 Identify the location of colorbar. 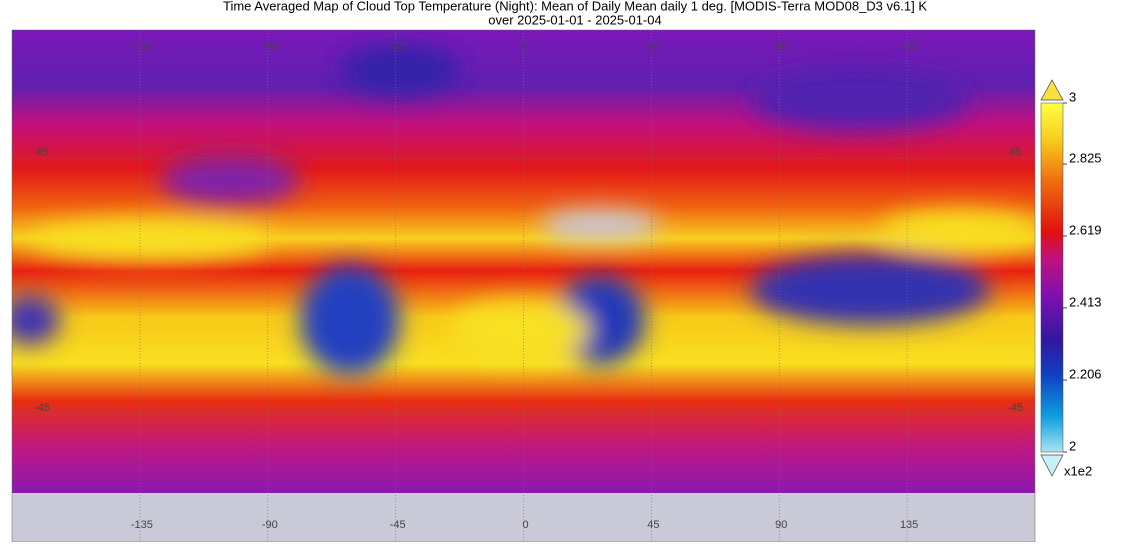
(1052, 277).